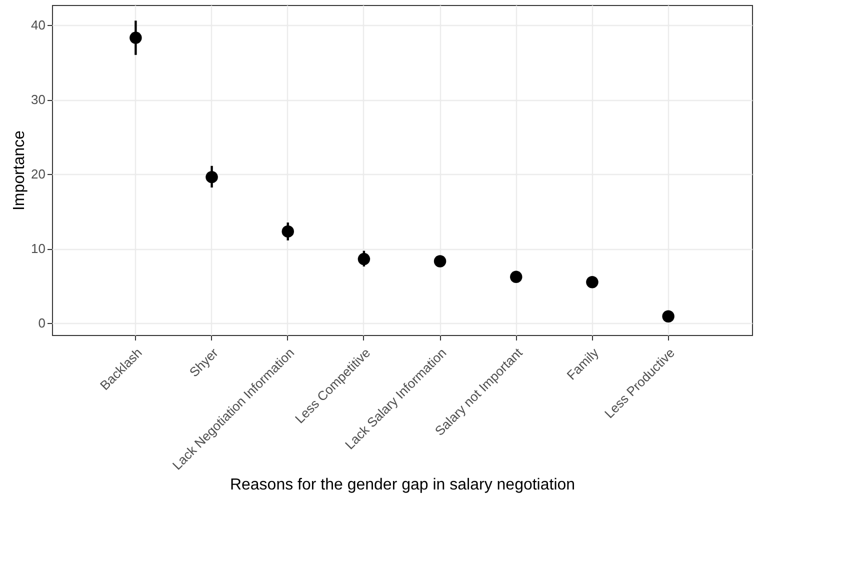  I want to click on y-axis-title: Importance, so click(19, 170).